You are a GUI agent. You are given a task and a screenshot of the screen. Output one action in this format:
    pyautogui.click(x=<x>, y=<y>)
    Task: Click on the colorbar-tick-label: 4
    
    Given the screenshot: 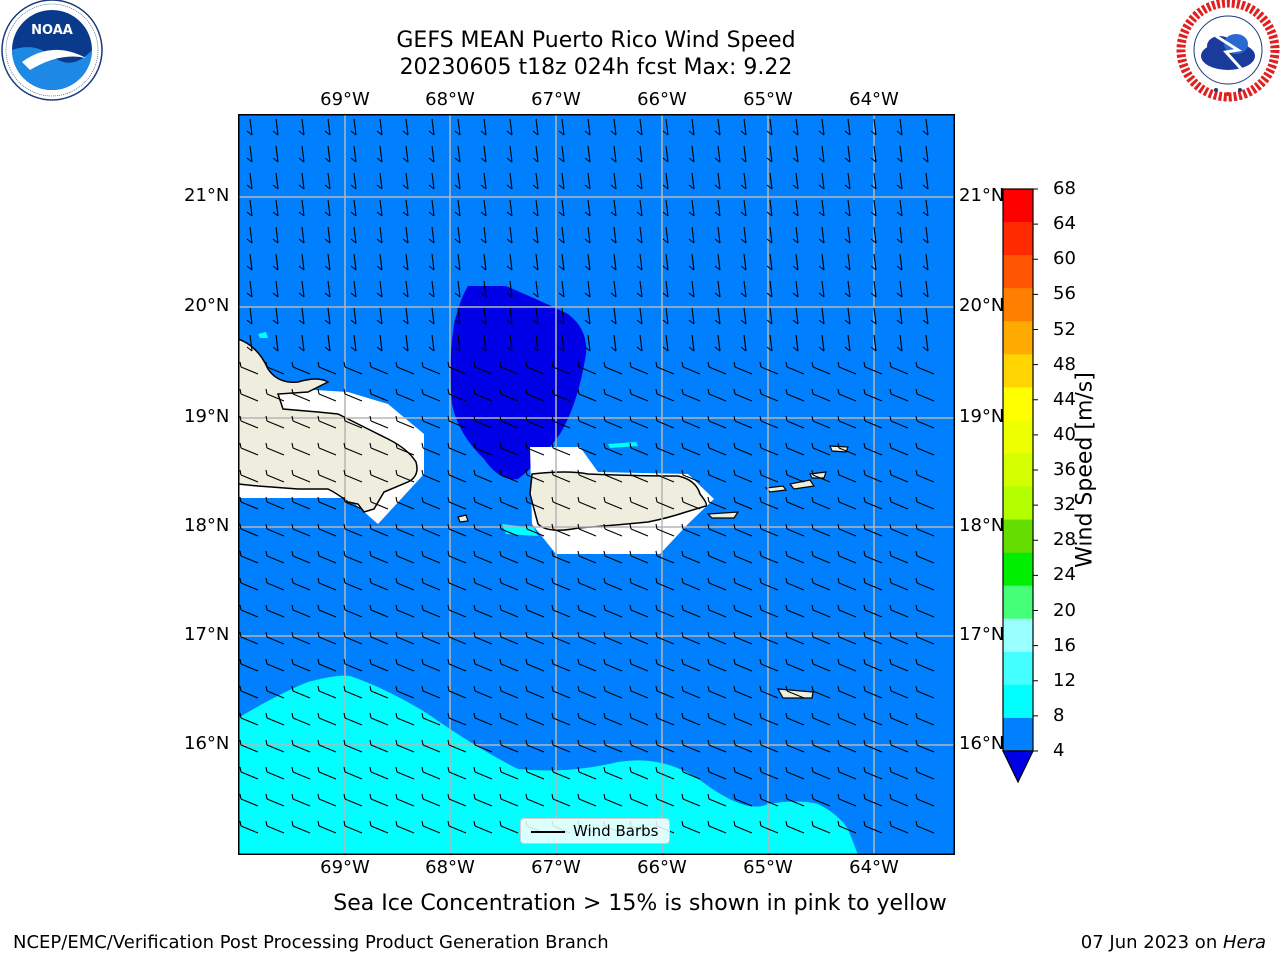 What is the action you would take?
    pyautogui.click(x=1059, y=750)
    